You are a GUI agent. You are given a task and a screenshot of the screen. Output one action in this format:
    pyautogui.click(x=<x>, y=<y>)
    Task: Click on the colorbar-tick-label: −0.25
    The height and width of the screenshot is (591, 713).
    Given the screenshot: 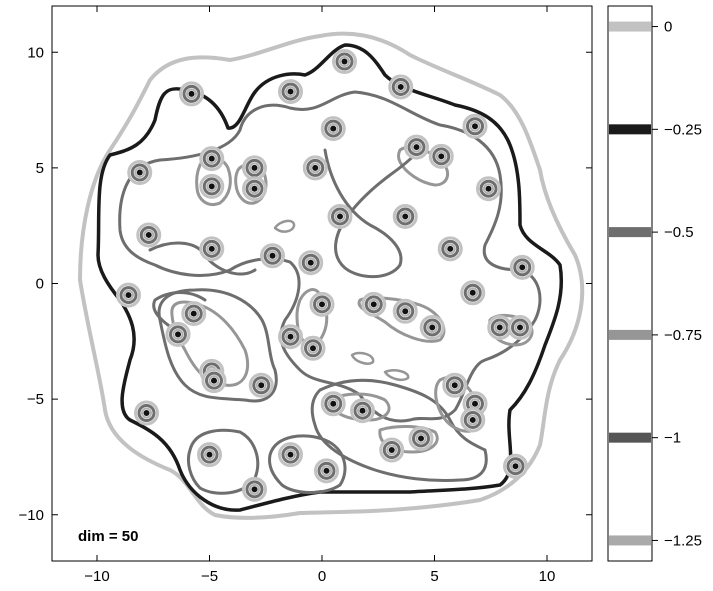 What is the action you would take?
    pyautogui.click(x=683, y=129)
    